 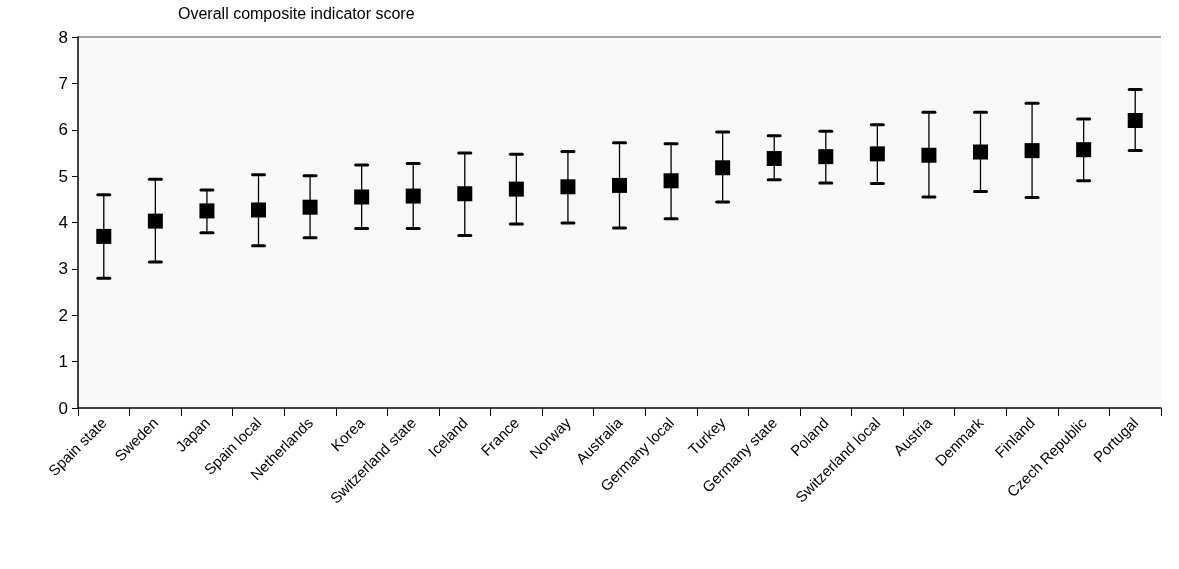 I want to click on y-tick-label: 4, so click(x=63, y=222).